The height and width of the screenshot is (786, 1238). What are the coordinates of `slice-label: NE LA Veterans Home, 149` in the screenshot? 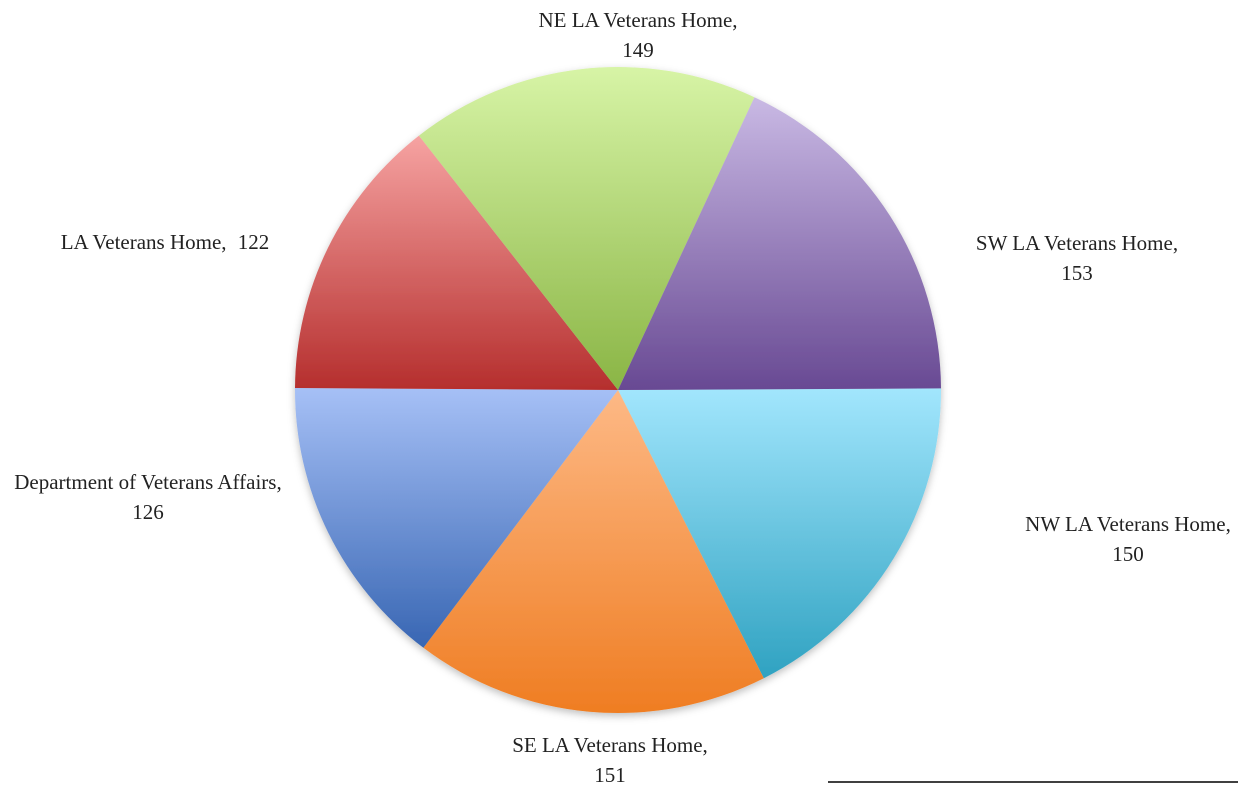 It's located at (638, 35).